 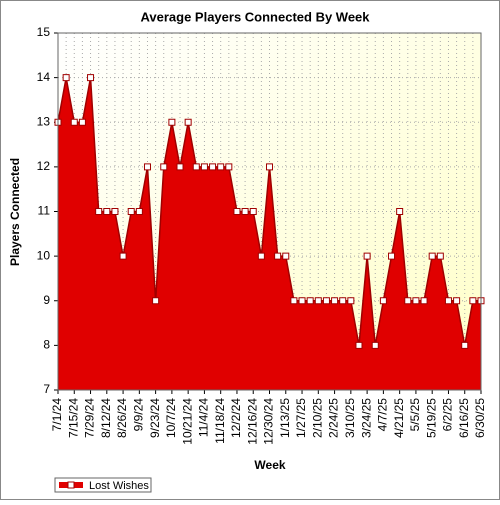 What do you see at coordinates (431, 418) in the screenshot?
I see `x-tick-label: 5/19/25` at bounding box center [431, 418].